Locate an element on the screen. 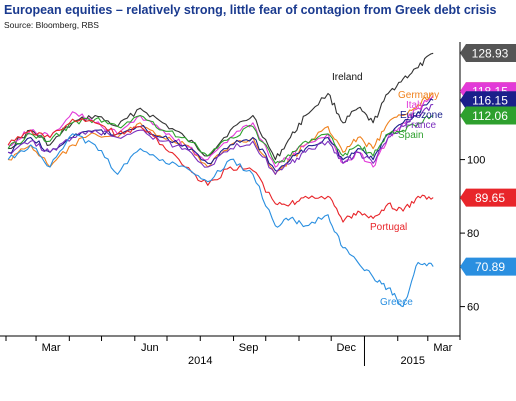  chart-subtitle: Source: Bloomberg, RBS is located at coordinates (51, 25).